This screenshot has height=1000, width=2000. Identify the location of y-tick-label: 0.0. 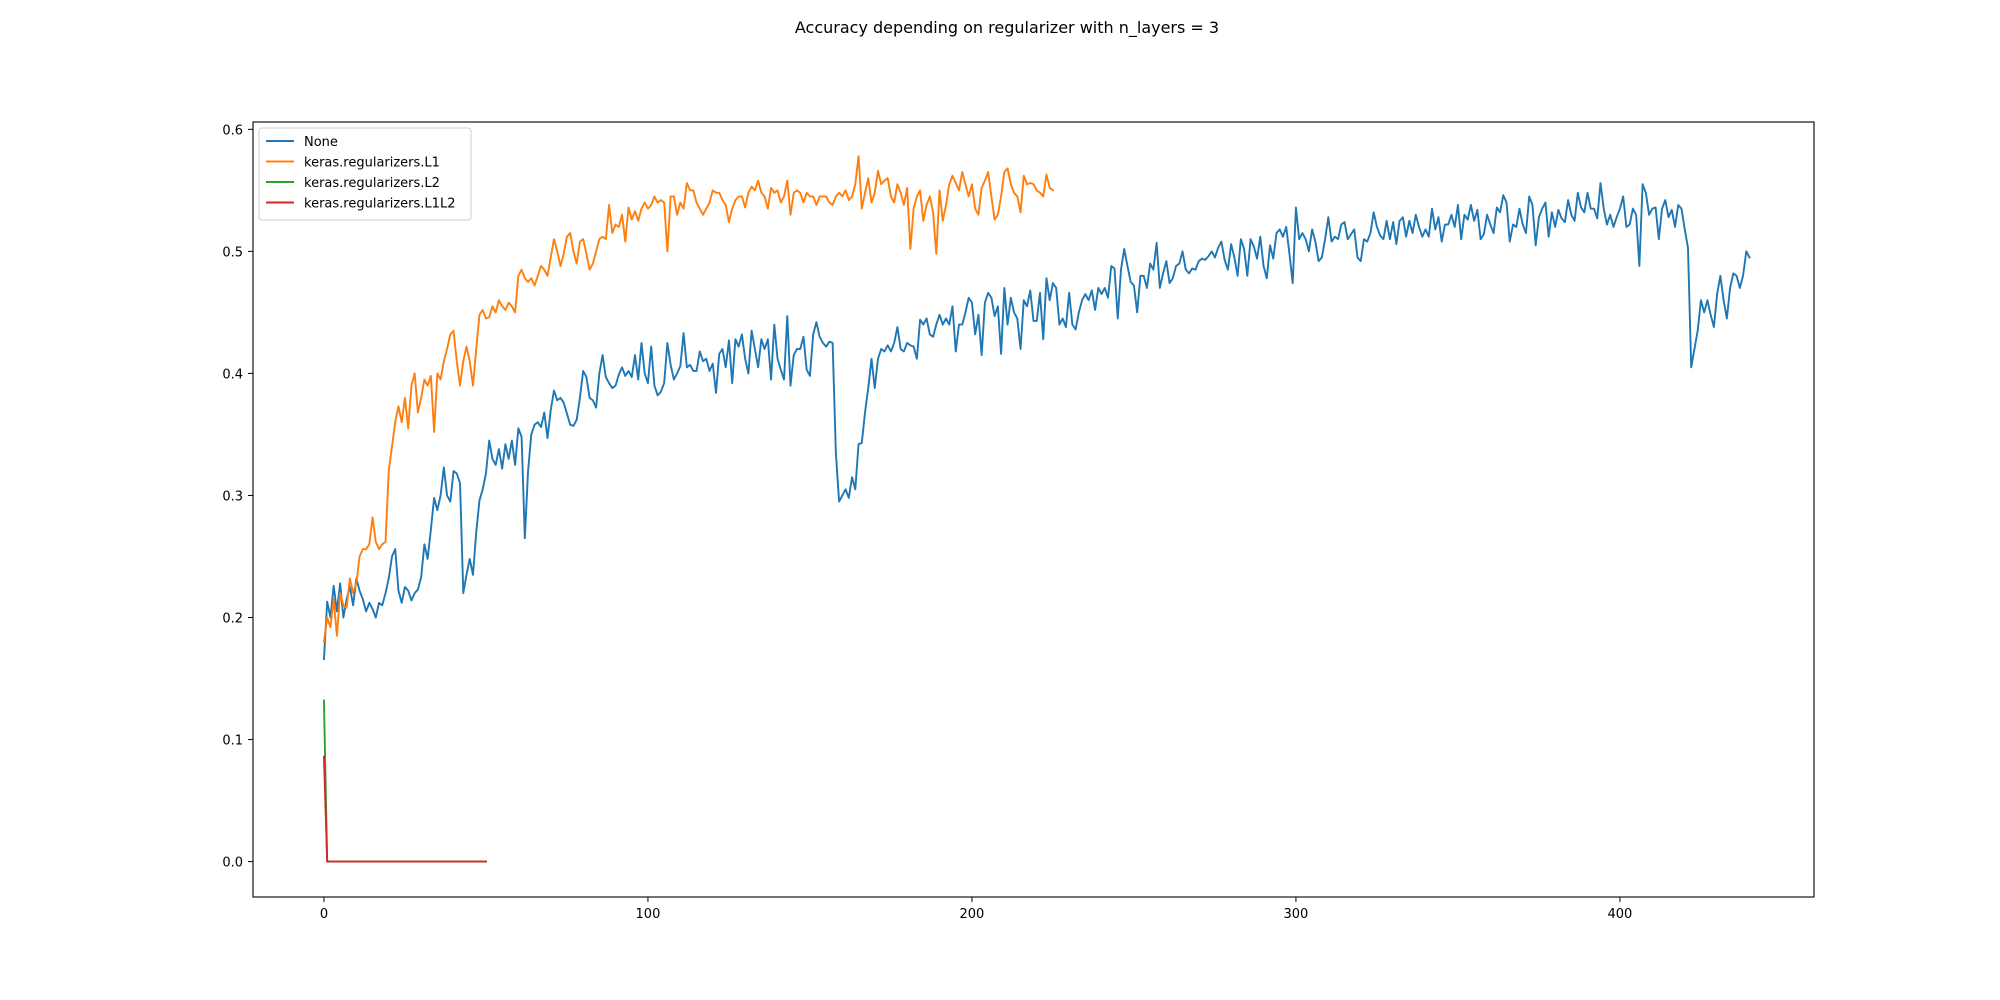
(232, 863).